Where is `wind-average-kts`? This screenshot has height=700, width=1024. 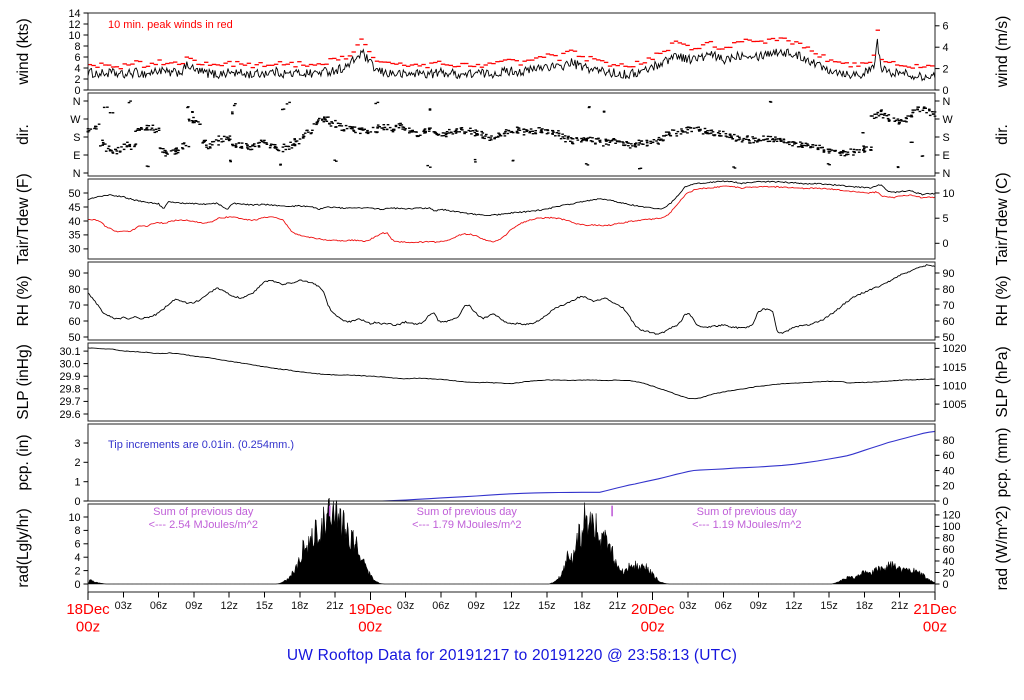 wind-average-kts is located at coordinates (511, 60).